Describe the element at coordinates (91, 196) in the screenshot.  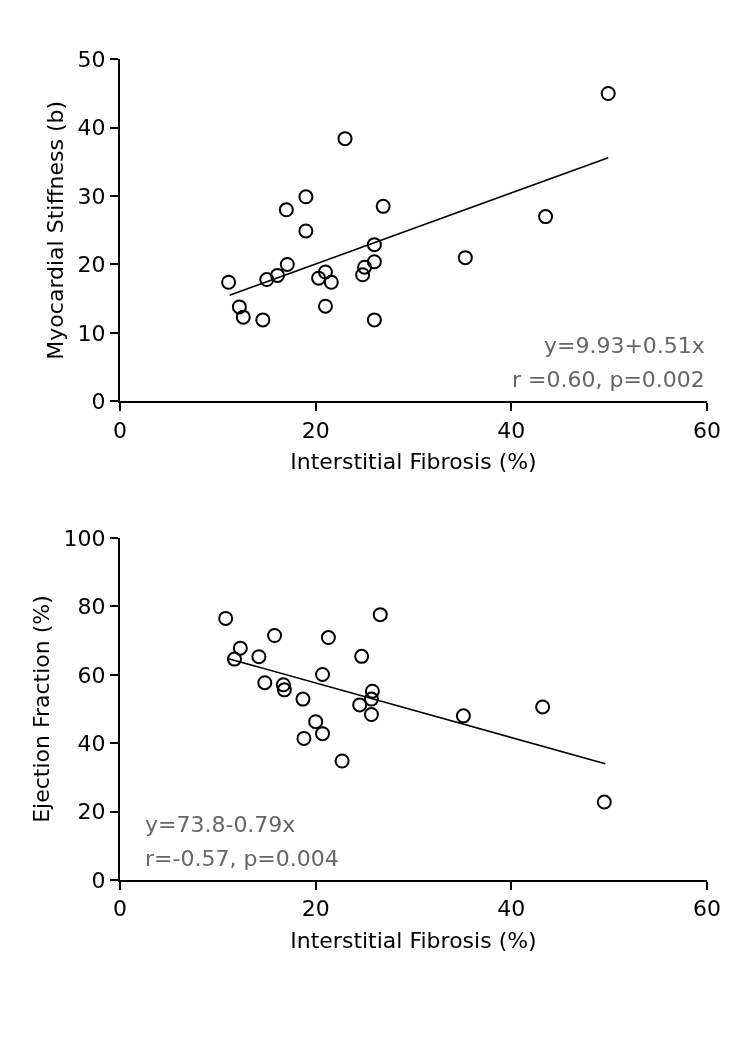
I see `y-tick-label: 30` at that location.